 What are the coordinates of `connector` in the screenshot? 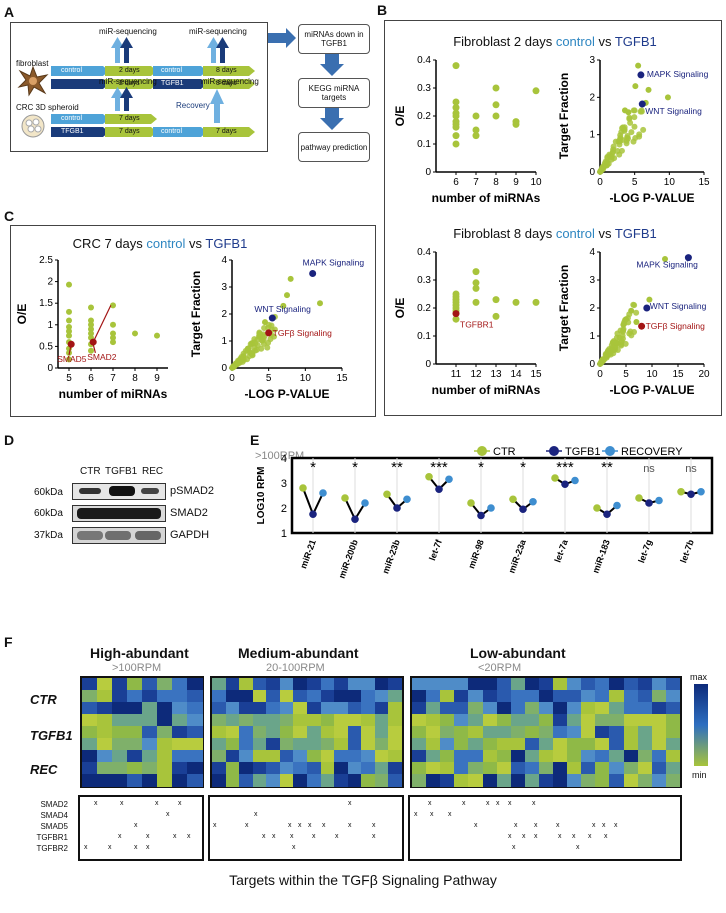 It's located at (308, 501).